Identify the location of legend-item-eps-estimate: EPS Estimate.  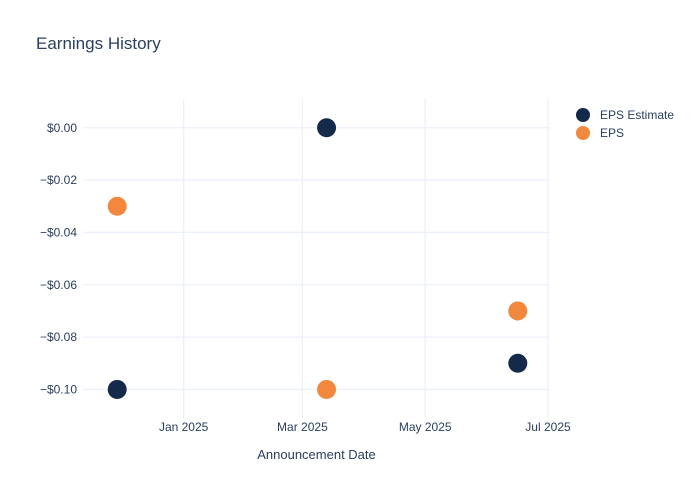
(625, 115).